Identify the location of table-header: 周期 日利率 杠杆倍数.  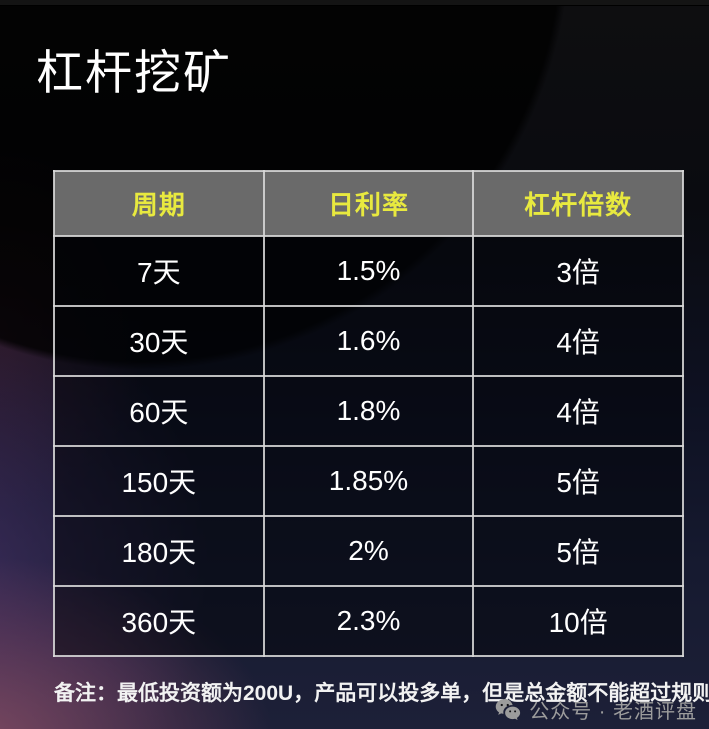
(368, 203).